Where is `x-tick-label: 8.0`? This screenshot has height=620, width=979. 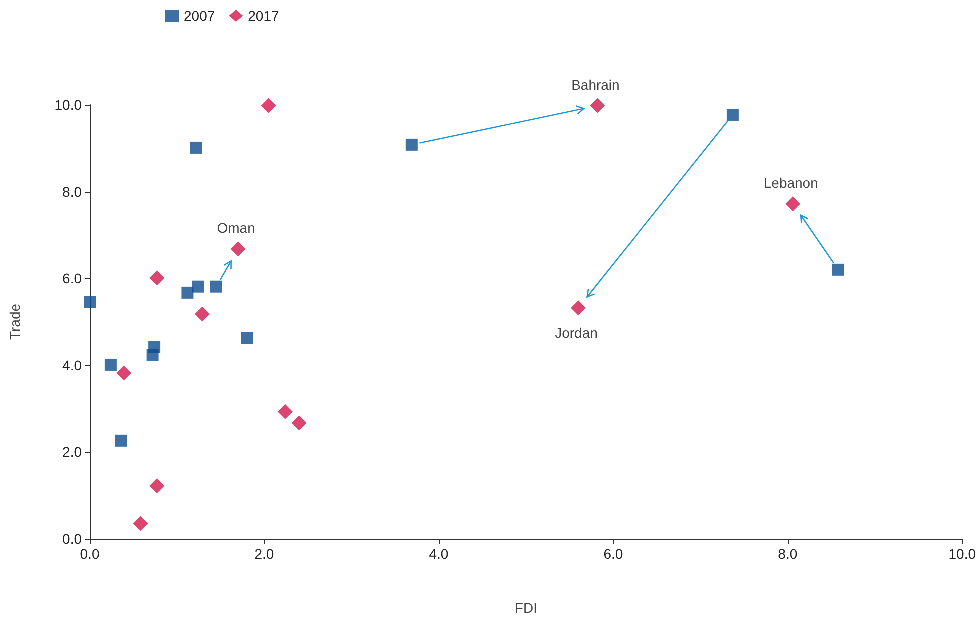
x-tick-label: 8.0 is located at coordinates (788, 554).